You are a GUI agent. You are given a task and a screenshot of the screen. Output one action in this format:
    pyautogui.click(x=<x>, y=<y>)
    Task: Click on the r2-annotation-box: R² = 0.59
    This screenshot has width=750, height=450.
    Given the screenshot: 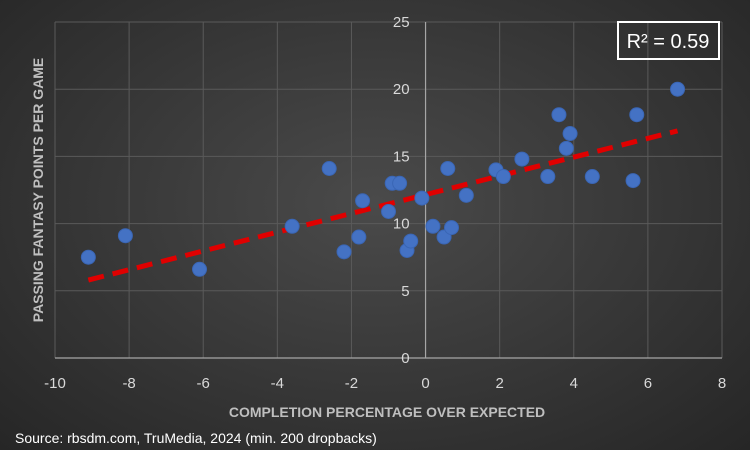 What is the action you would take?
    pyautogui.click(x=668, y=40)
    